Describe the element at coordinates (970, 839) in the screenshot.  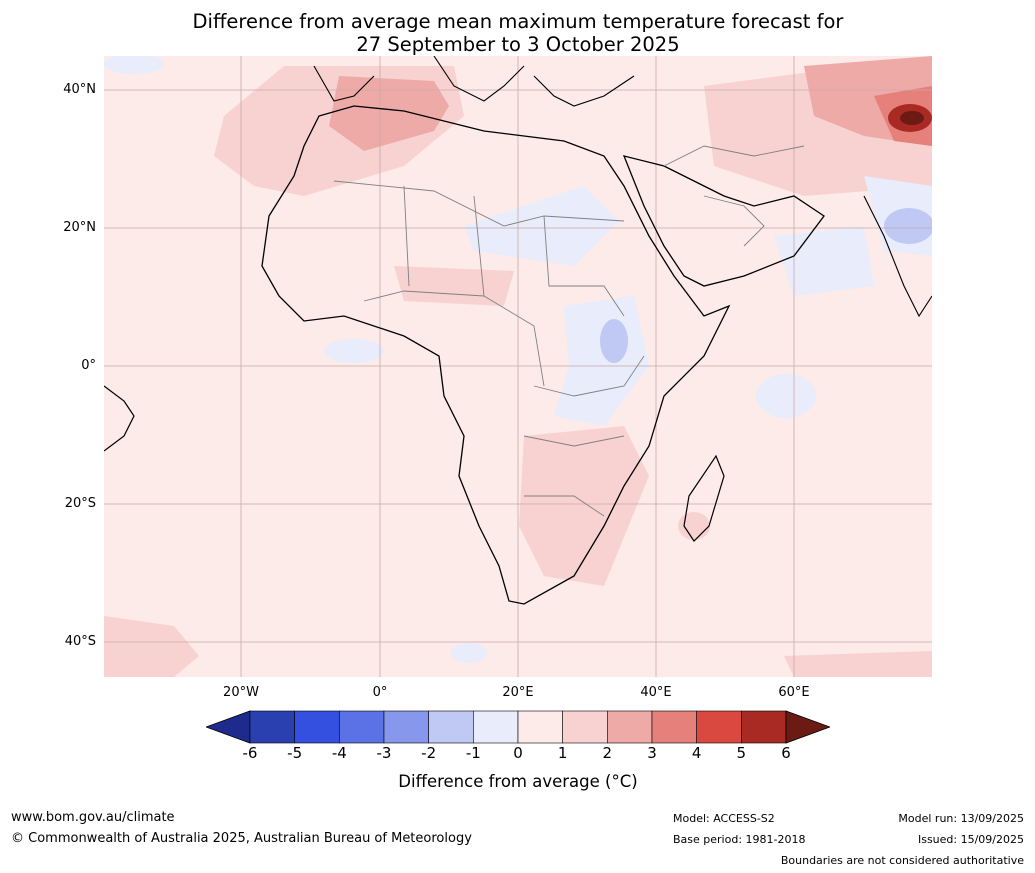
I see `issued-date: Issued: 15/09/2025` at that location.